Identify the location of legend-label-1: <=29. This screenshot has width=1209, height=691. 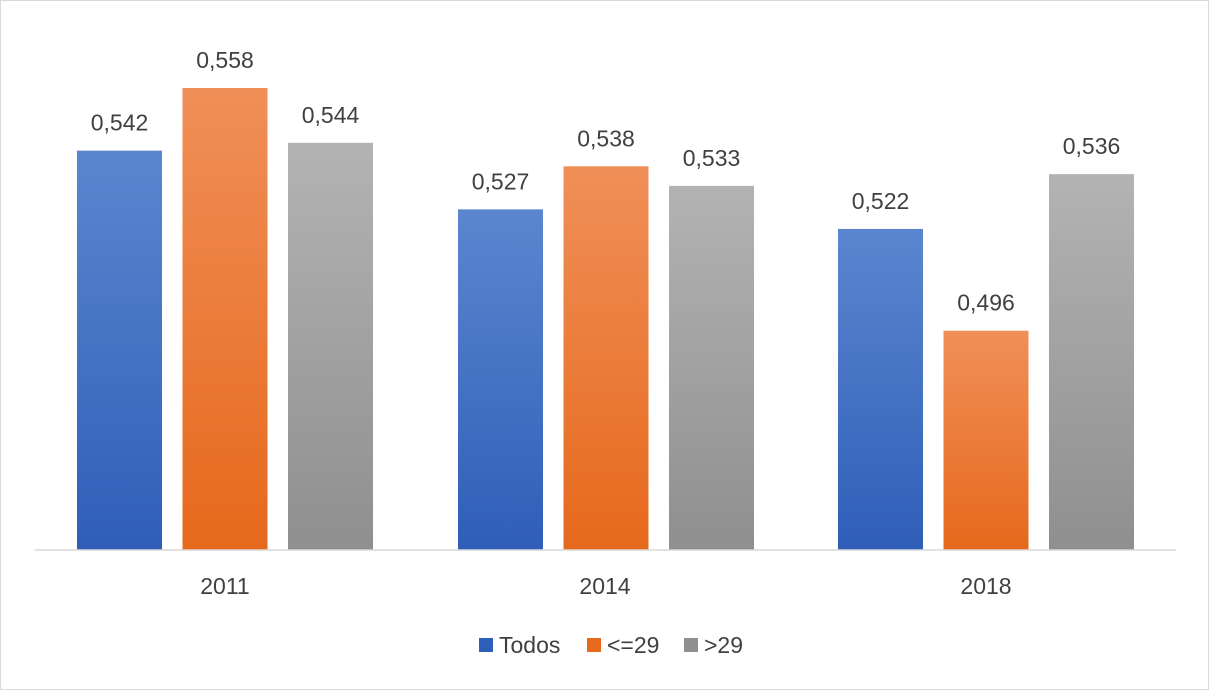
(633, 645).